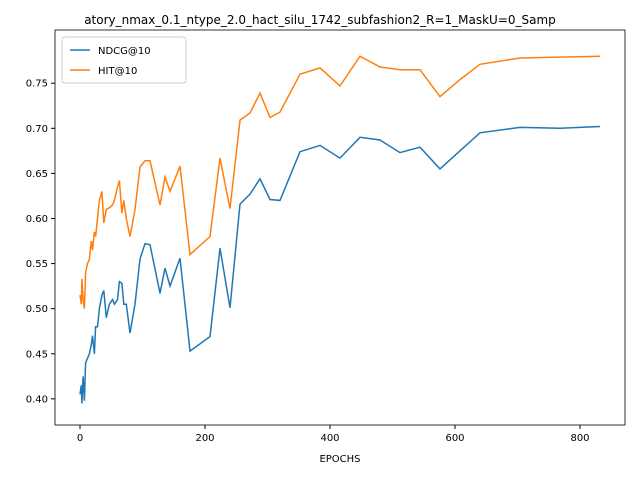  What do you see at coordinates (37, 174) in the screenshot?
I see `y-tick-label: 0.65` at bounding box center [37, 174].